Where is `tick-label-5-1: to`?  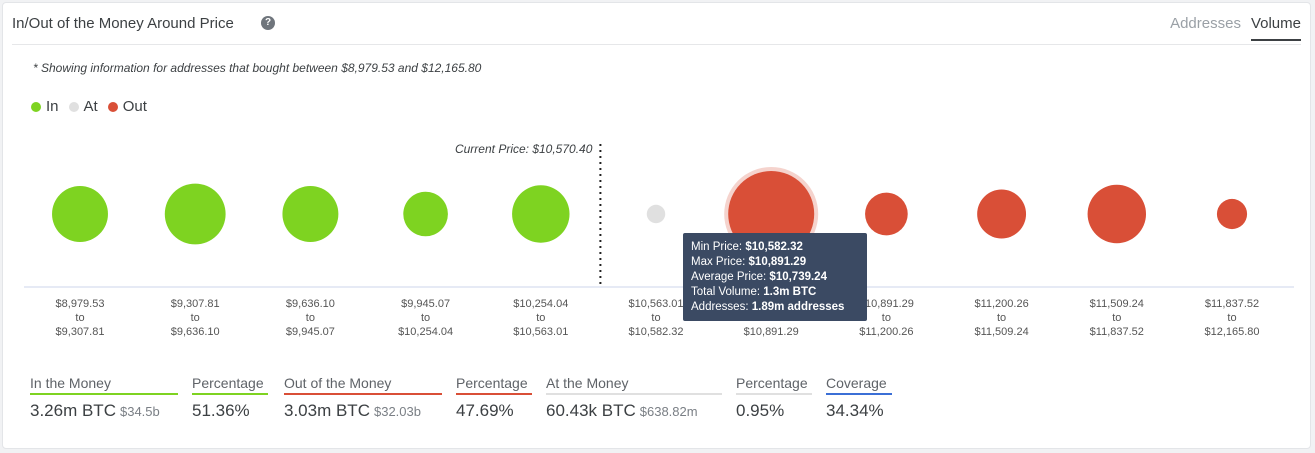 tick-label-5-1: to is located at coordinates (655, 318).